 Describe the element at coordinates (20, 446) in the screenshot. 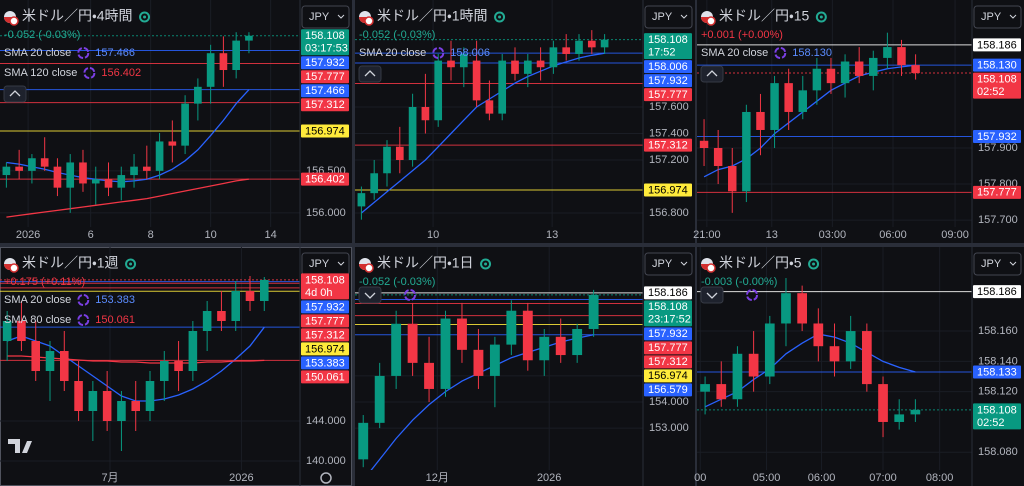

I see `tradingview-logo` at that location.